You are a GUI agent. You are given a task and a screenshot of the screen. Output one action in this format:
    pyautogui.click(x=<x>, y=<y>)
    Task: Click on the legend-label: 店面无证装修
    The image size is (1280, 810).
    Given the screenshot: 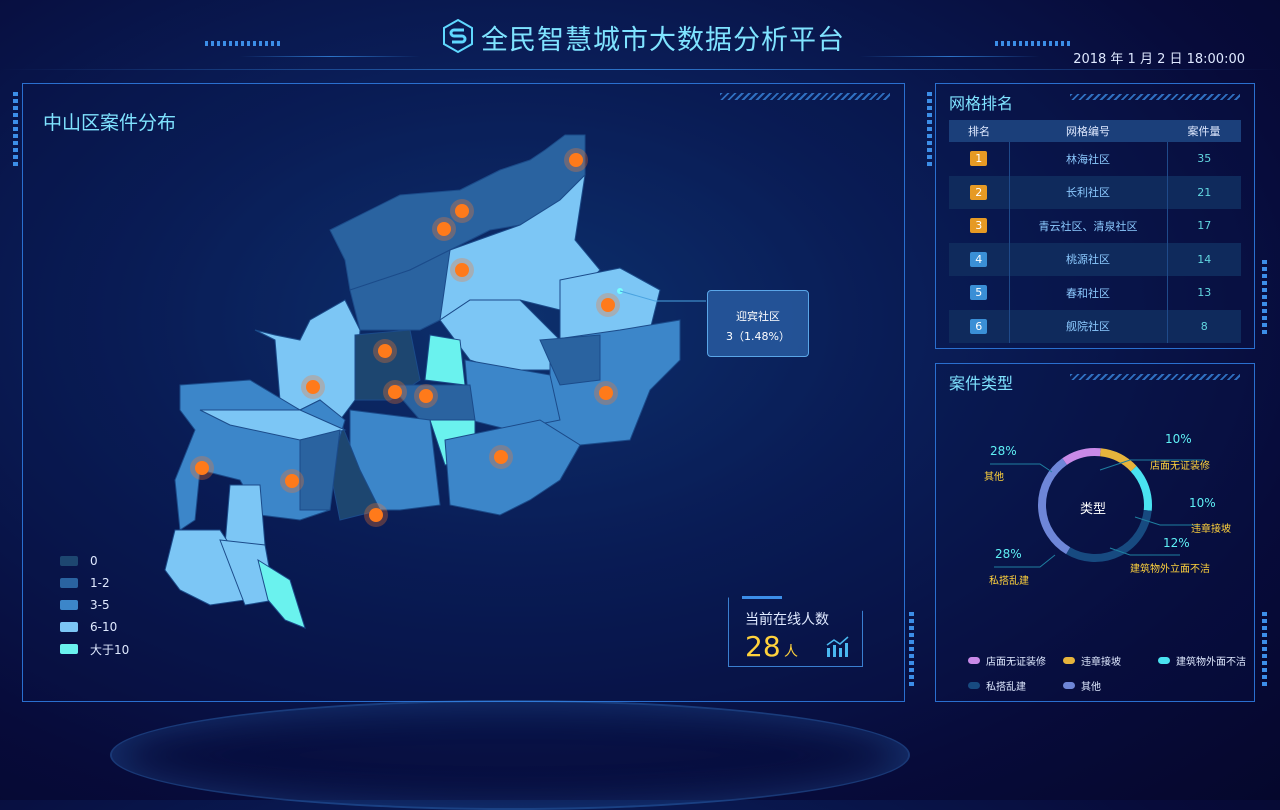 What is the action you would take?
    pyautogui.click(x=1016, y=662)
    